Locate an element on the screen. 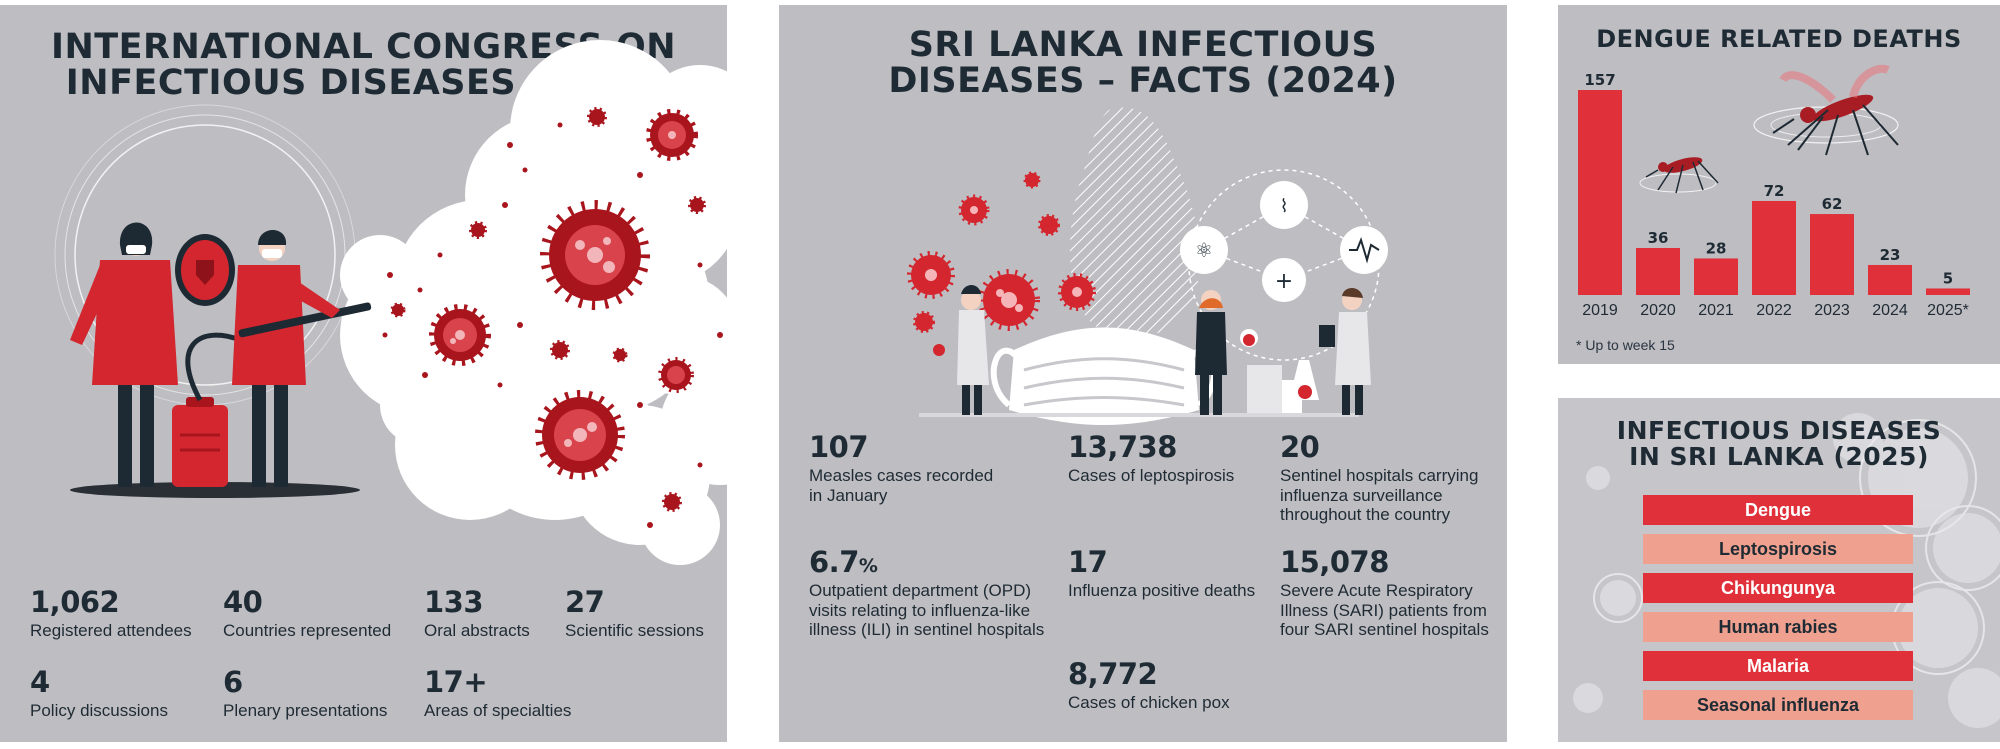  stat-registered-attendees: 1,062 Registered attendees is located at coordinates (111, 614).